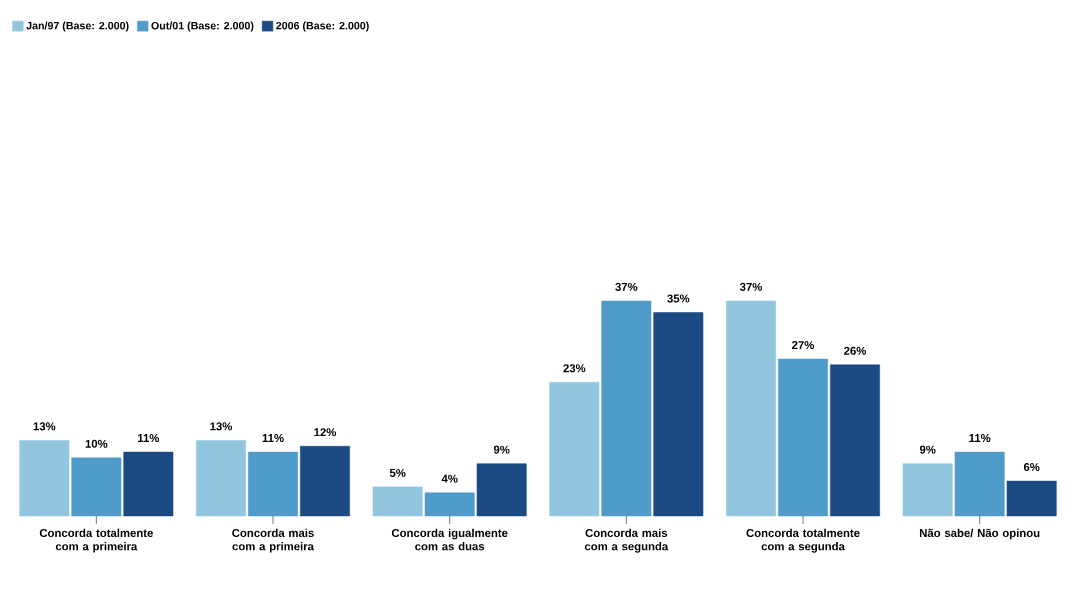 This screenshot has height=592, width=1090. I want to click on data-label: 27%, so click(803, 345).